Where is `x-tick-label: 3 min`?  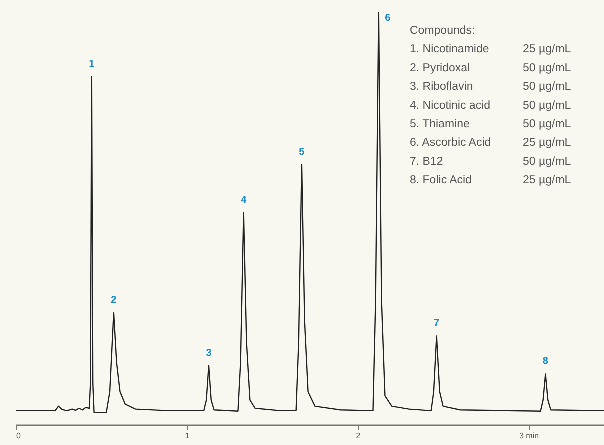
x-tick-label: 3 min is located at coordinates (530, 436).